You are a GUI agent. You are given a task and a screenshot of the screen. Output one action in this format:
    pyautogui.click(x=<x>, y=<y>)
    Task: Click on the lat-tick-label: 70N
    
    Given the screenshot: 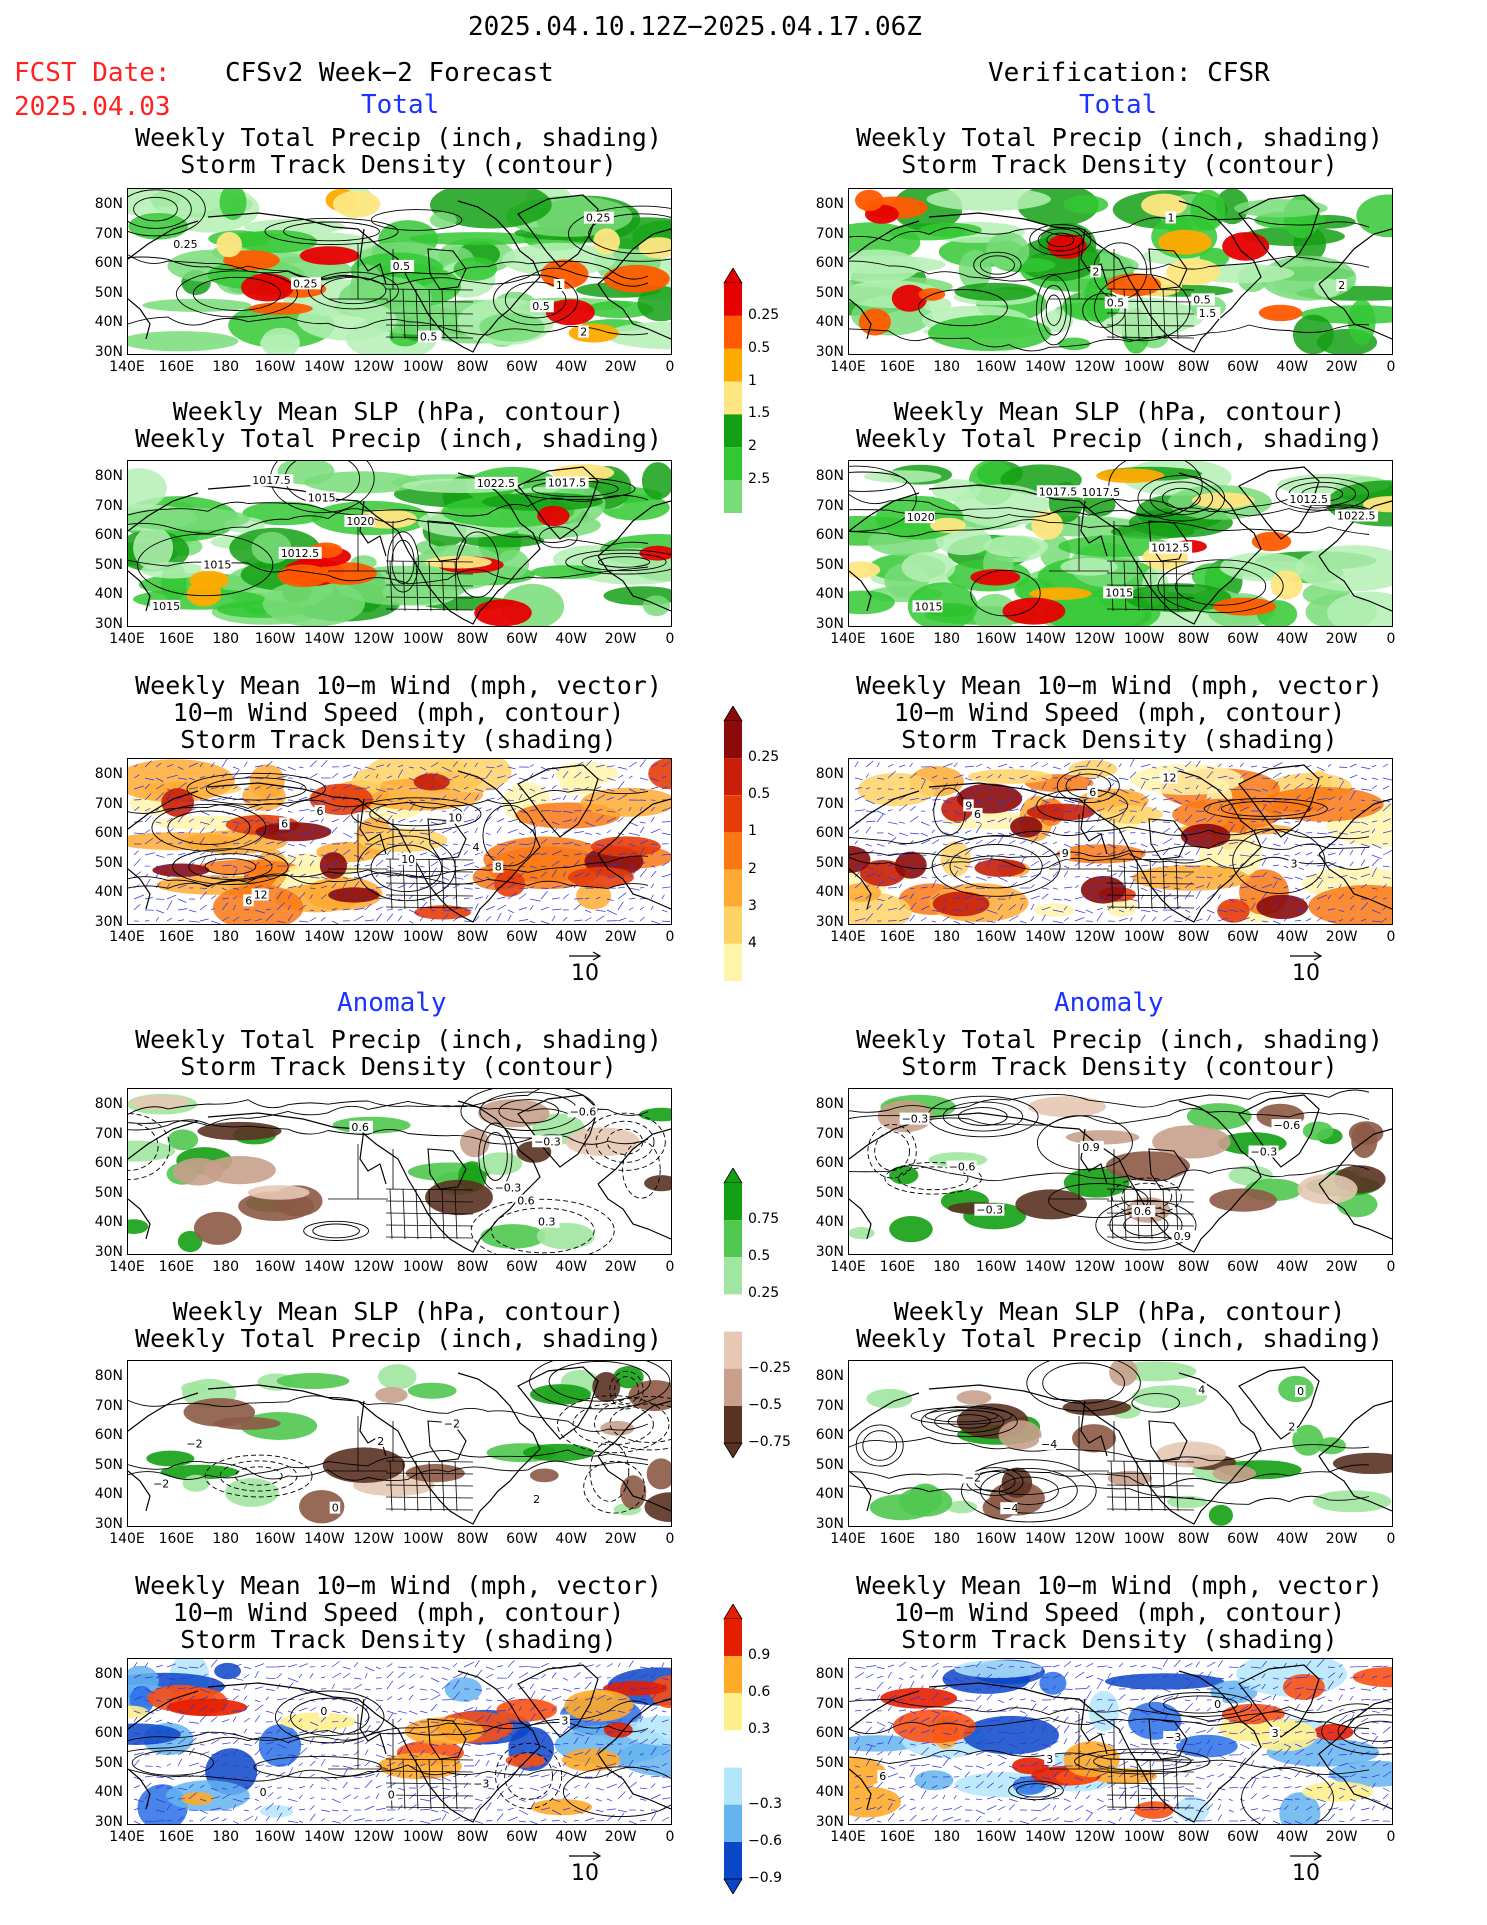 What is the action you would take?
    pyautogui.click(x=829, y=803)
    